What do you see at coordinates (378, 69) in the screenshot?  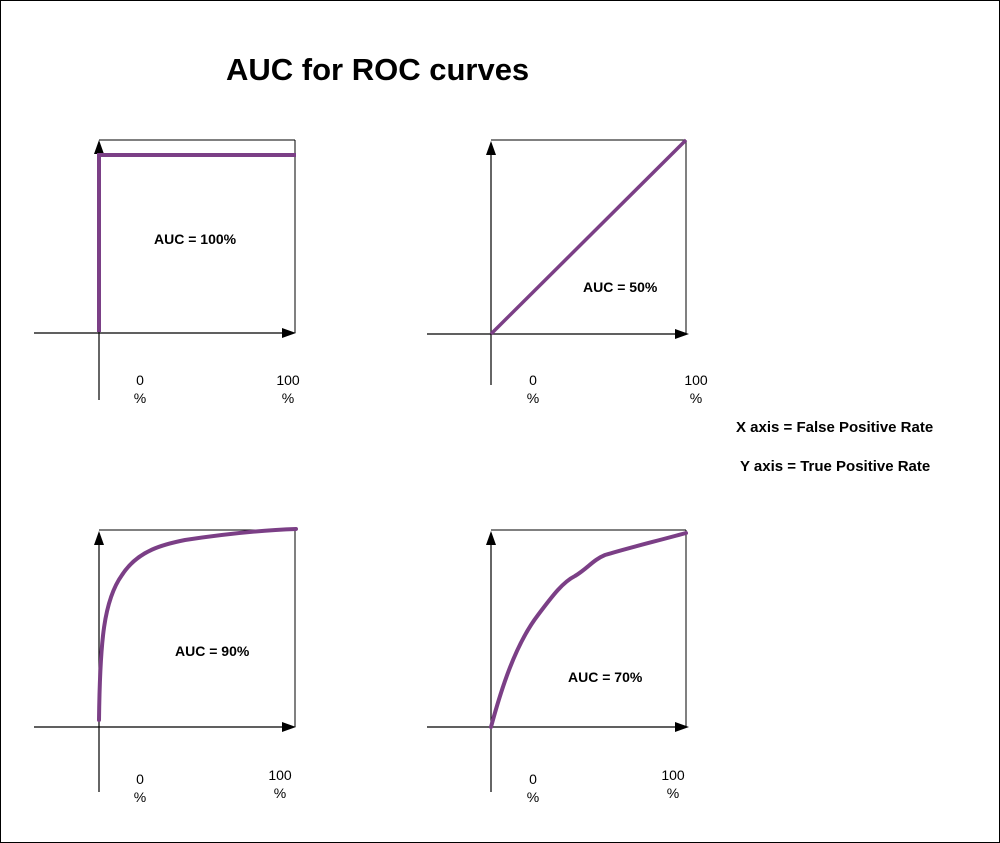 I see `page-title: AUC for ROC curves` at bounding box center [378, 69].